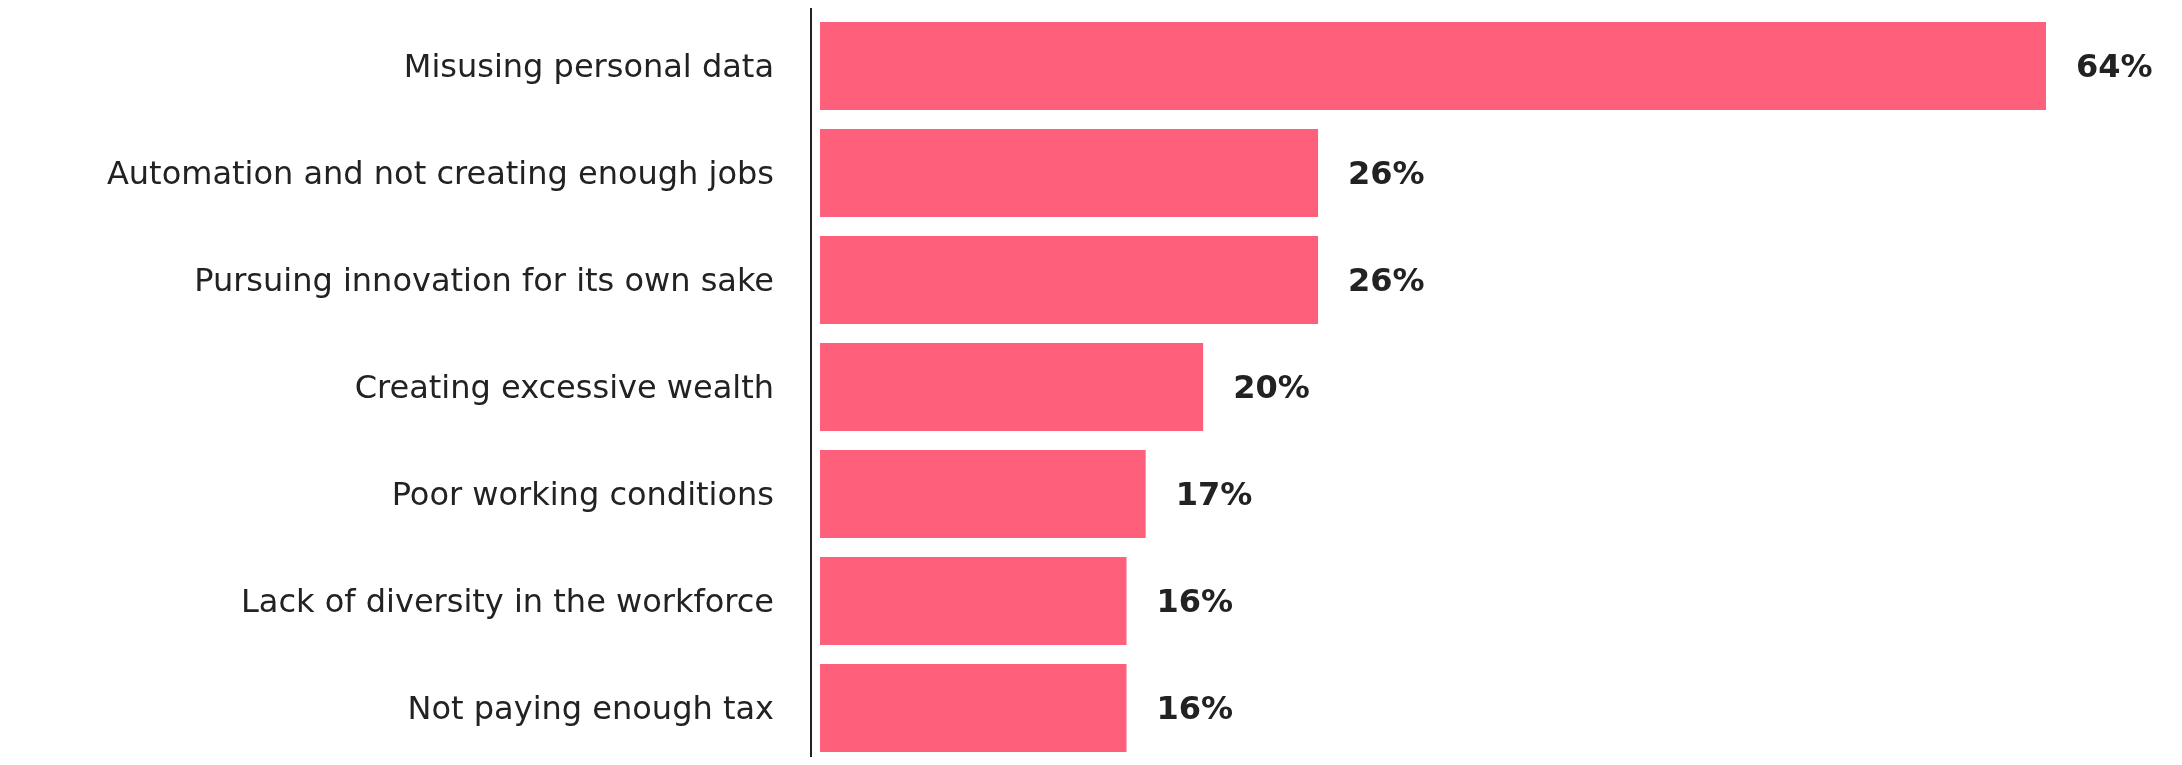 Image resolution: width=2182 pixels, height=765 pixels. What do you see at coordinates (484, 280) in the screenshot?
I see `y-tick-label: Pursuing innovation for its own sake` at bounding box center [484, 280].